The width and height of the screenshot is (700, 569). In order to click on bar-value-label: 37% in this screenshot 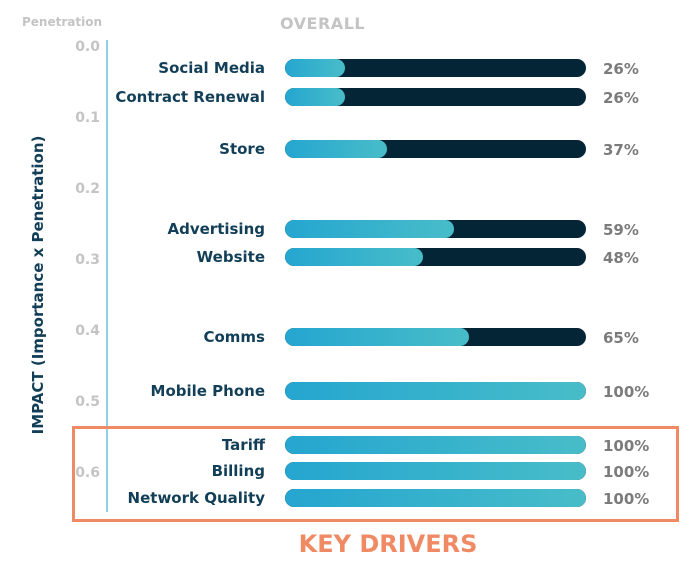, I will do `click(621, 150)`.